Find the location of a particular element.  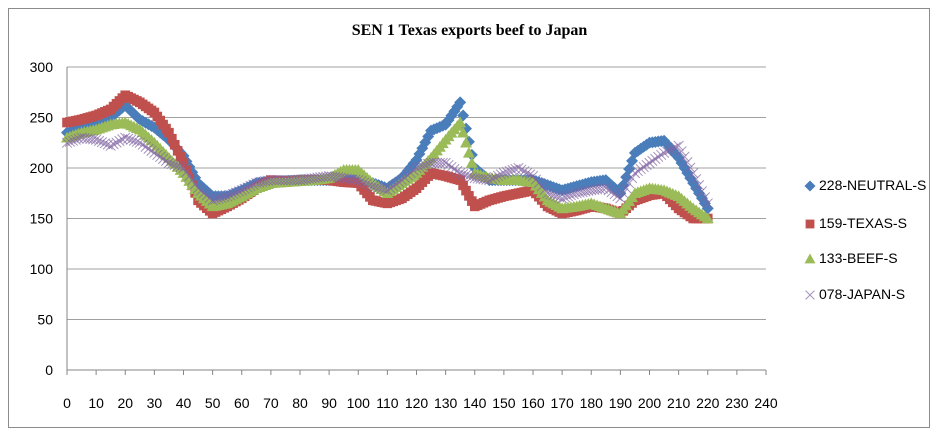

legend-triangle-icon is located at coordinates (810, 258).